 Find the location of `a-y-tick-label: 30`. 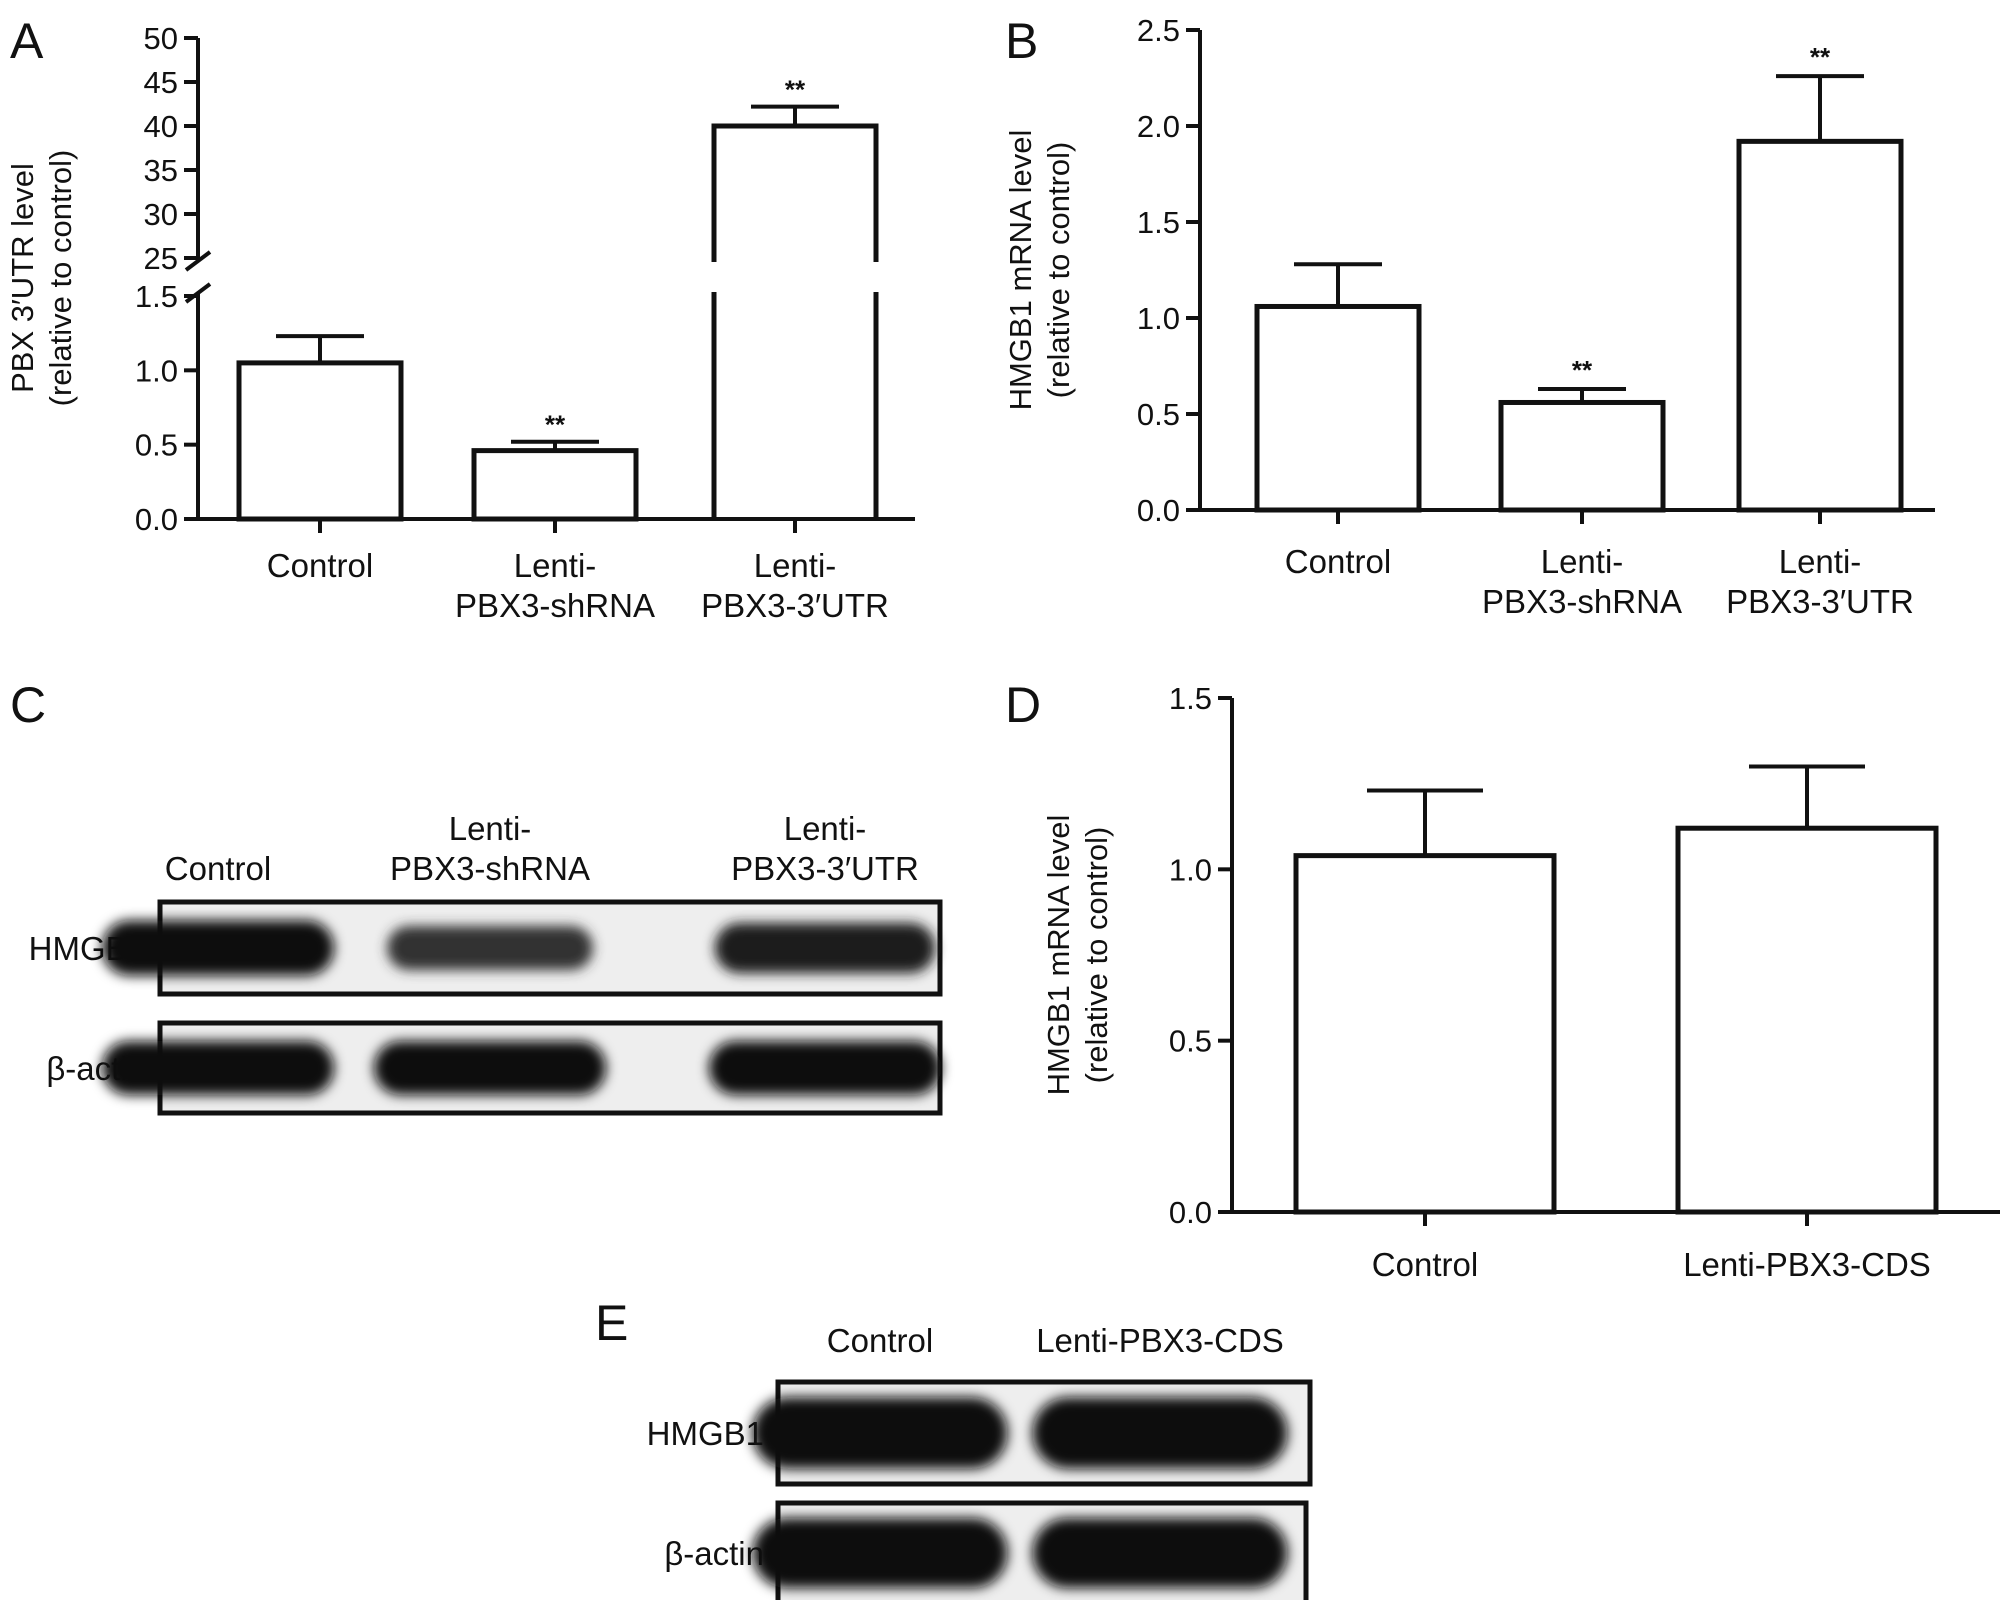

a-y-tick-label: 30 is located at coordinates (161, 214).